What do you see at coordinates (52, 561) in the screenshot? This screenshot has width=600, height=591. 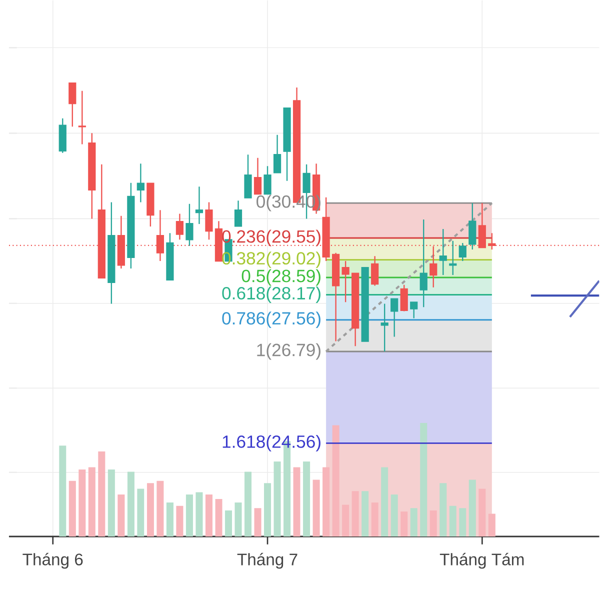 I see `x-tick-label: Tháng 6` at bounding box center [52, 561].